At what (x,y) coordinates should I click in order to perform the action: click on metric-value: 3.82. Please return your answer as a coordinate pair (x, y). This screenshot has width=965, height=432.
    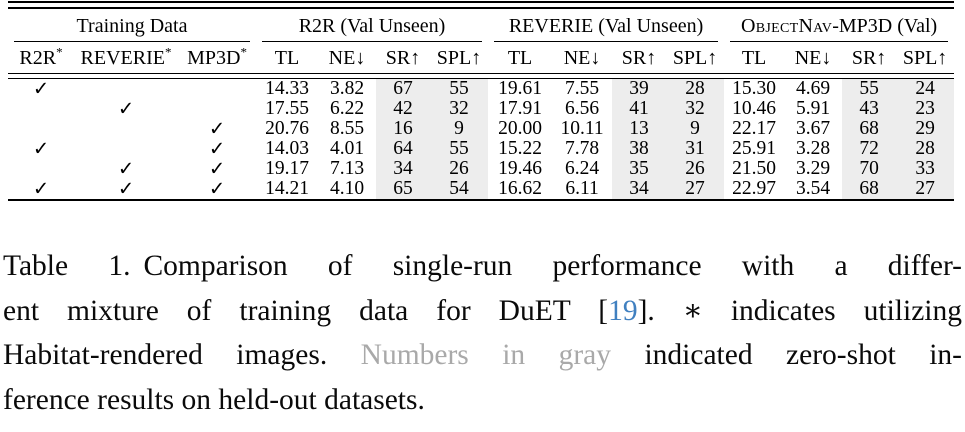
    Looking at the image, I should click on (347, 88).